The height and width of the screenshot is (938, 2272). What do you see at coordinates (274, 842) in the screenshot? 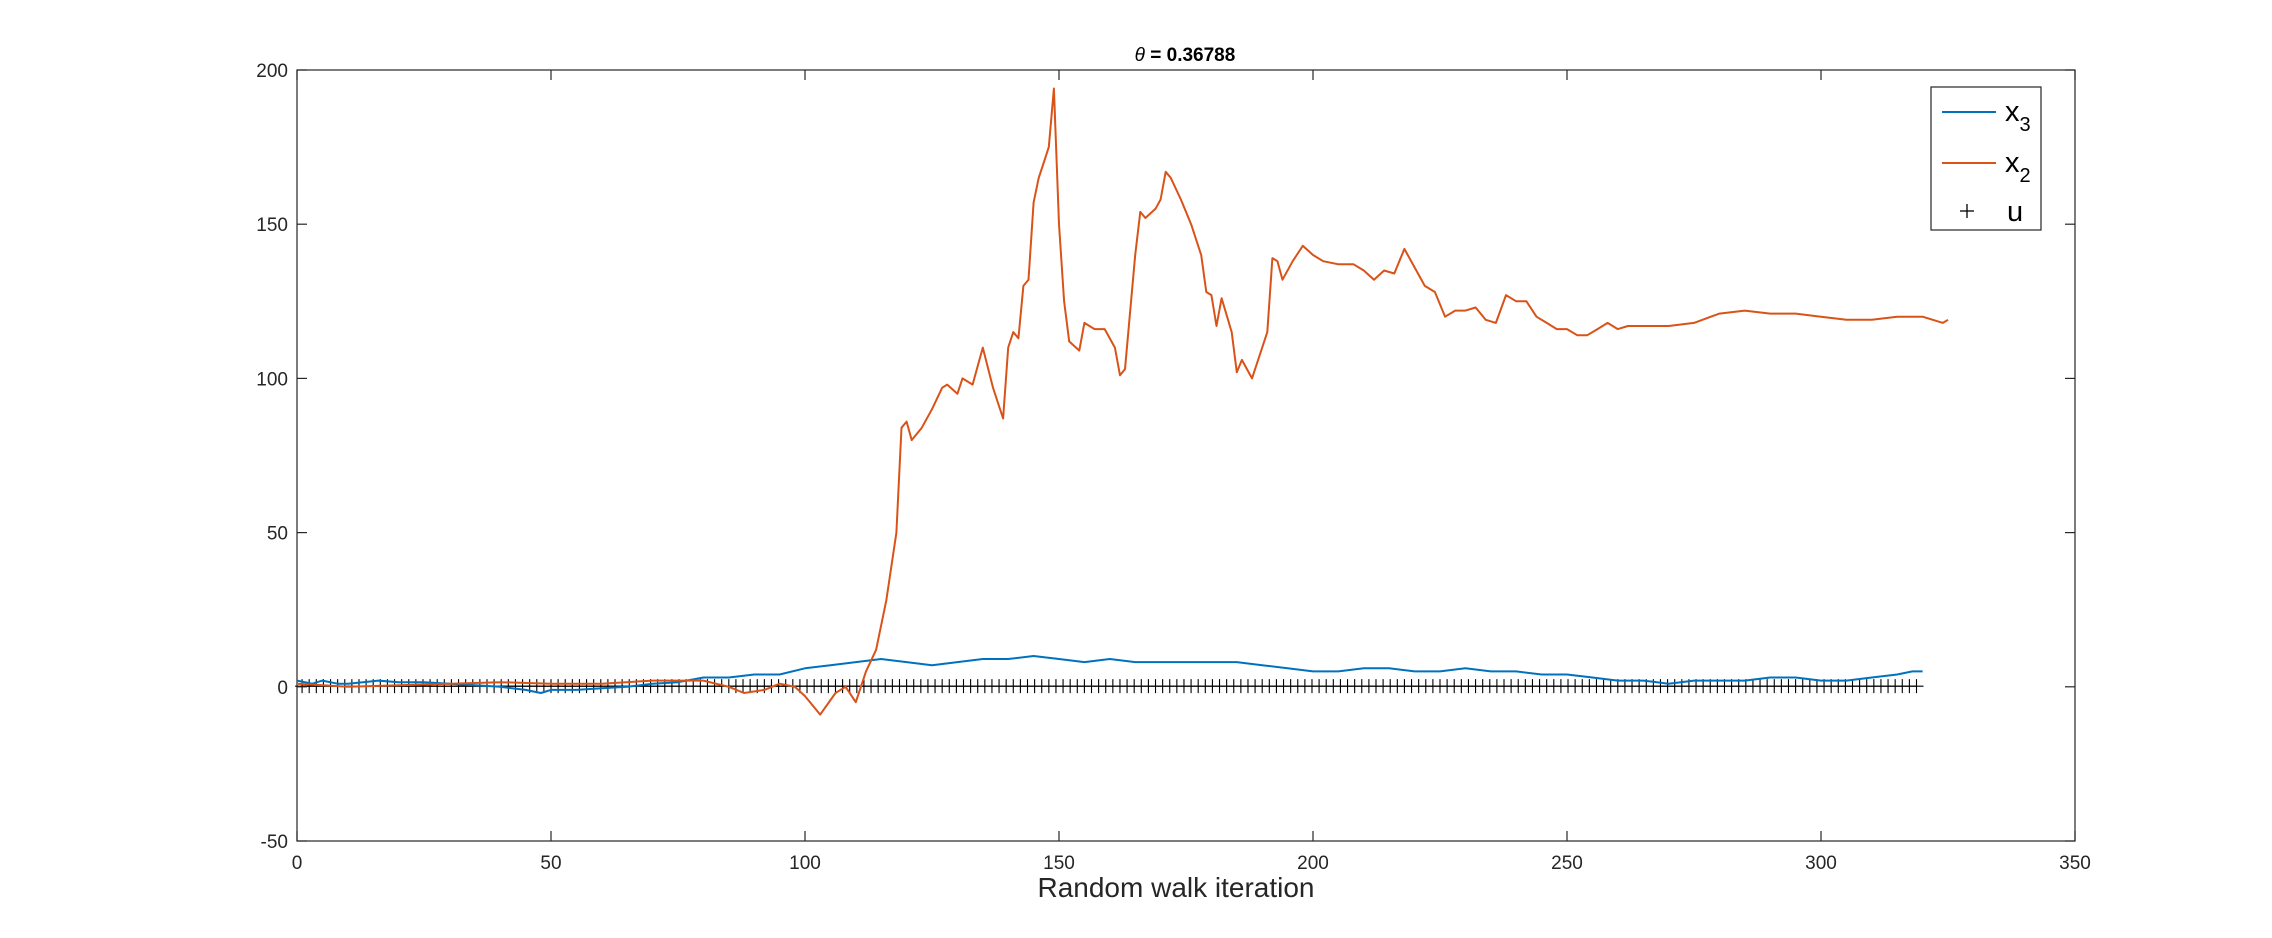
I see `y-tick-label: -50` at bounding box center [274, 842].